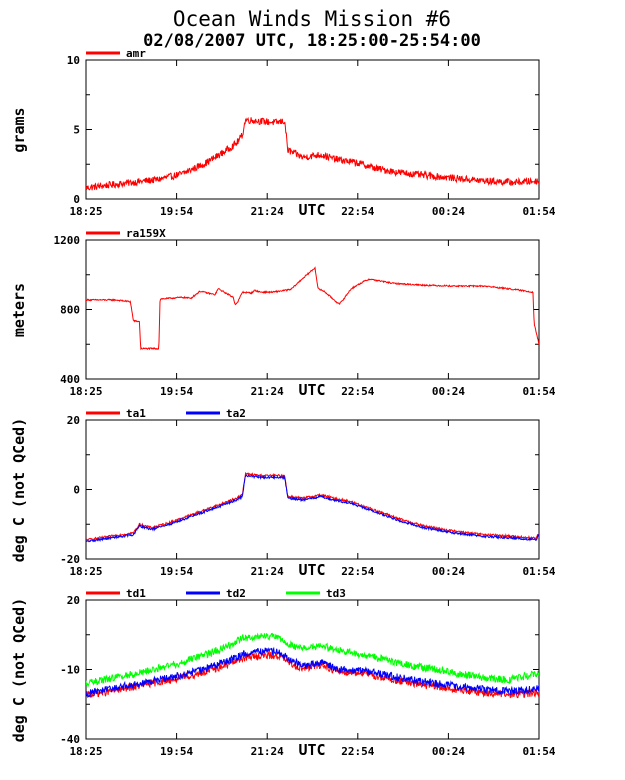  What do you see at coordinates (146, 233) in the screenshot?
I see `legend-label-ra159X: ra159X` at bounding box center [146, 233].